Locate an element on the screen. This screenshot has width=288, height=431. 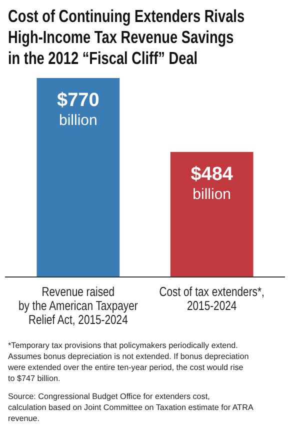
x-tick-label: Revenue raised by the American Taxpayer Relief Act, 2015-2024 is located at coordinates (78, 306).